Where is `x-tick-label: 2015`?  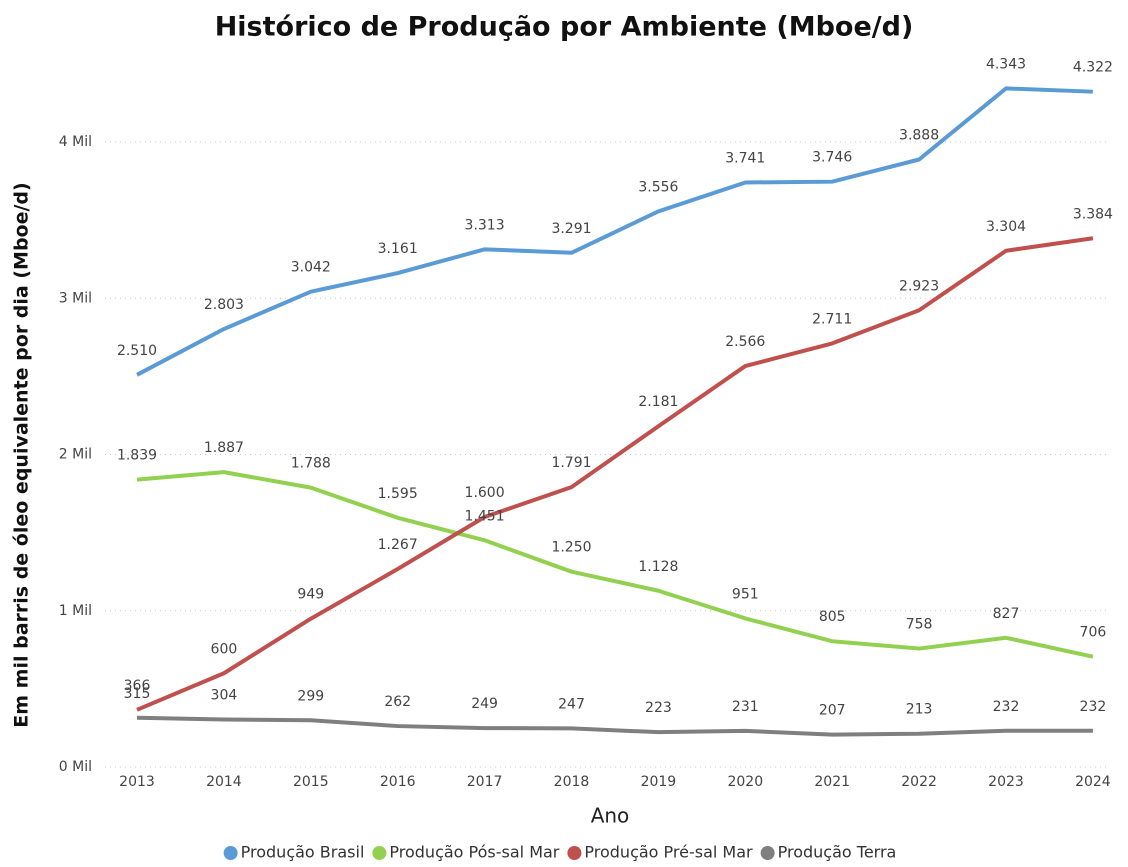 x-tick-label: 2015 is located at coordinates (311, 782).